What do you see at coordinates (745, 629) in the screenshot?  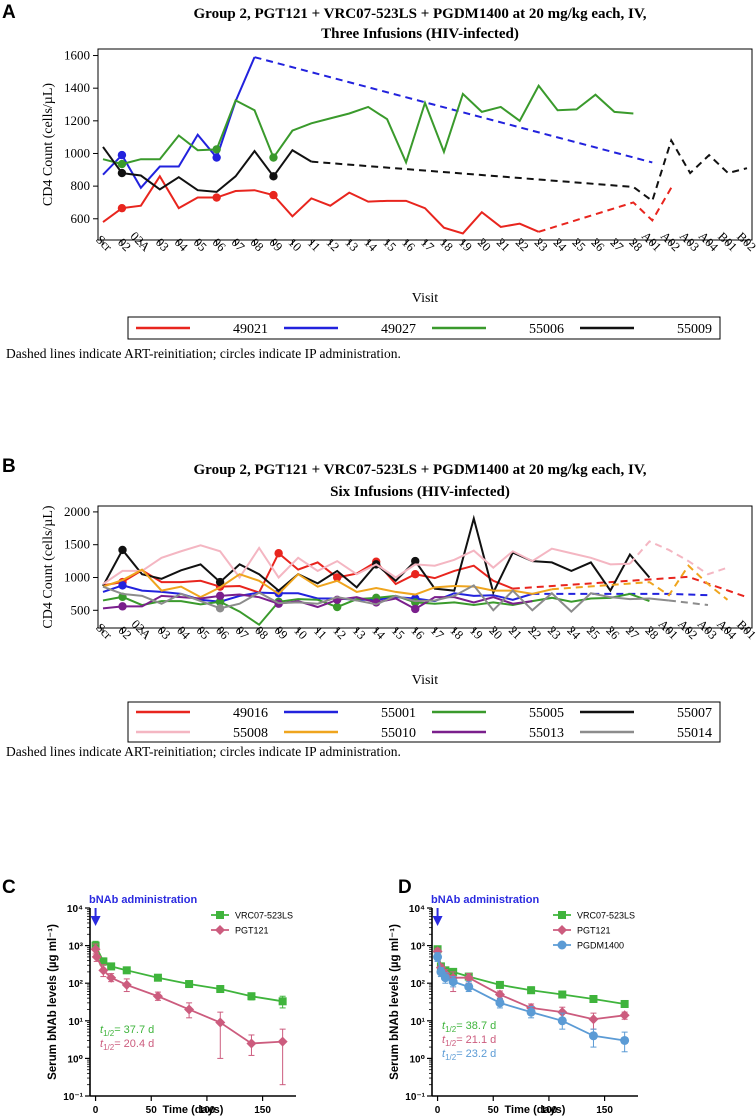 I see `x-tick-label: B01` at bounding box center [745, 629].